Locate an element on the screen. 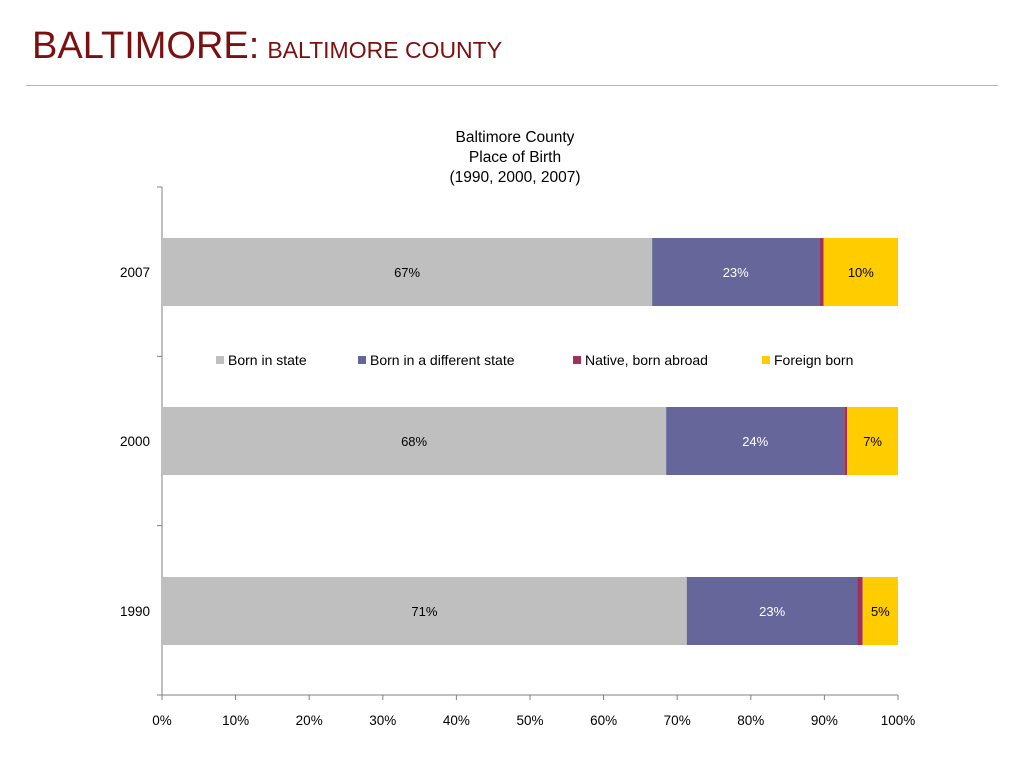 The height and width of the screenshot is (768, 1024). legend-item: Born in state is located at coordinates (261, 360).